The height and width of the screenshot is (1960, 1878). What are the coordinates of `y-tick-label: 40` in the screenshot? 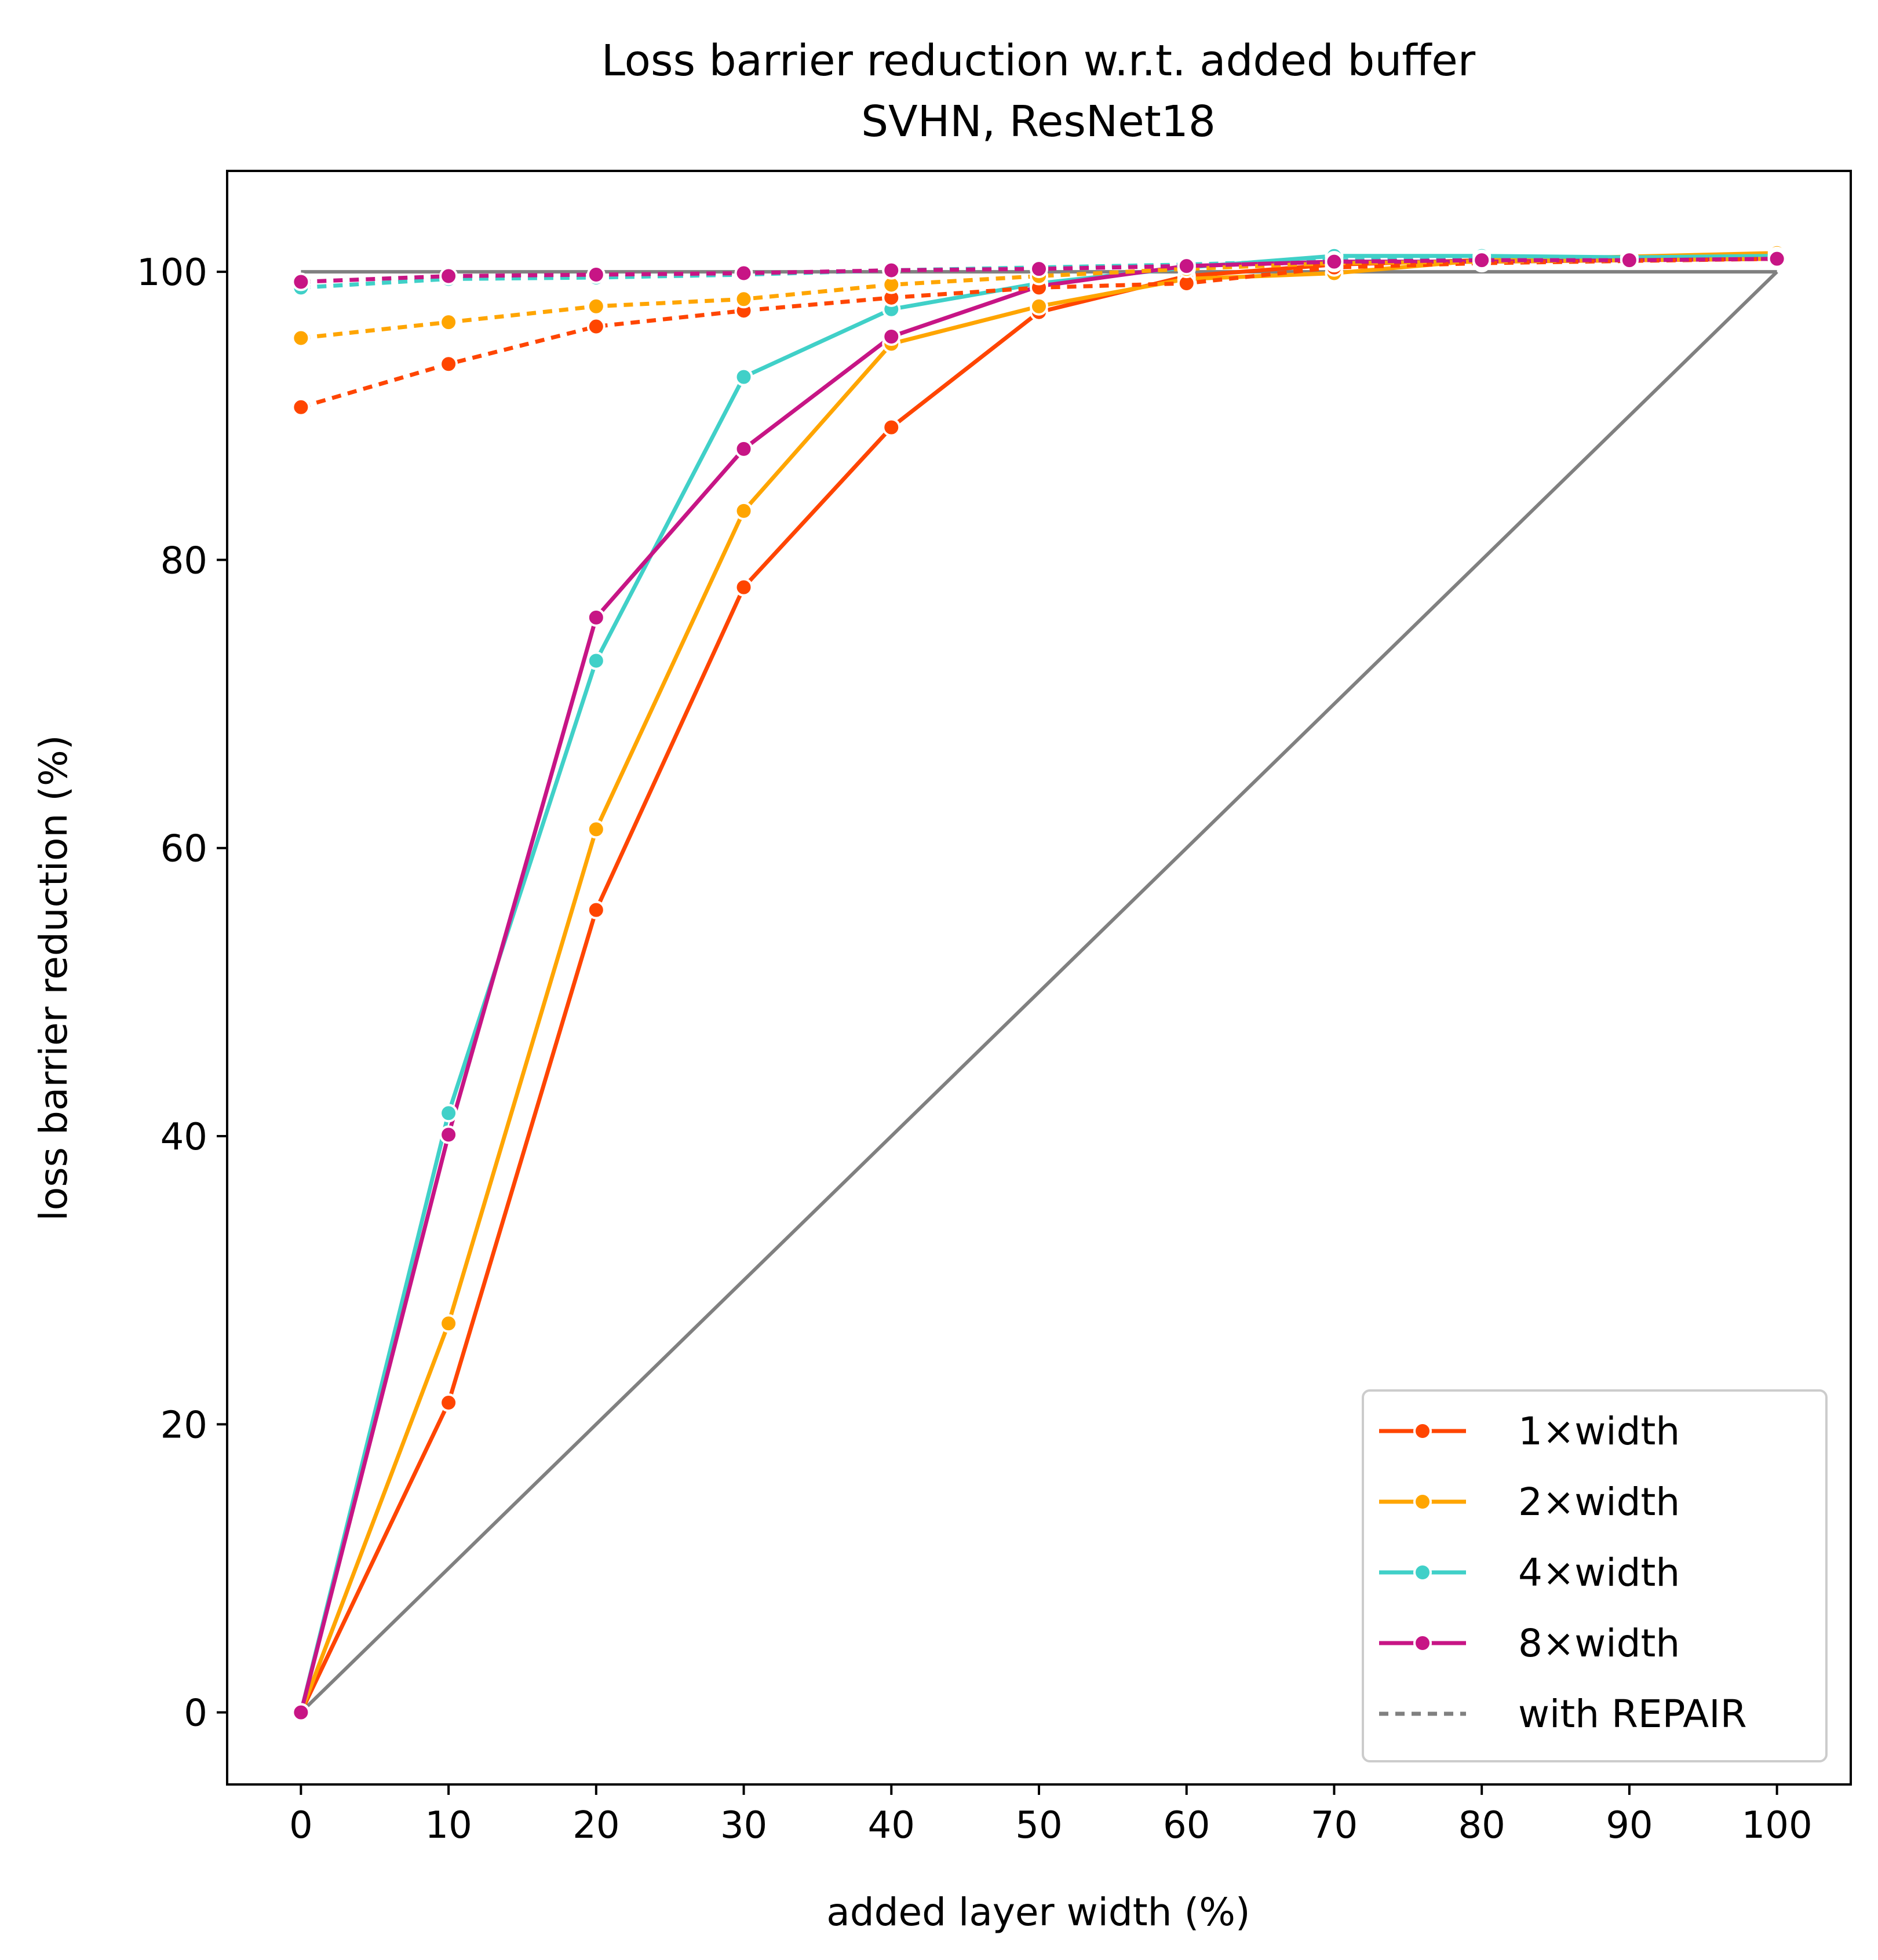 It's located at (184, 1137).